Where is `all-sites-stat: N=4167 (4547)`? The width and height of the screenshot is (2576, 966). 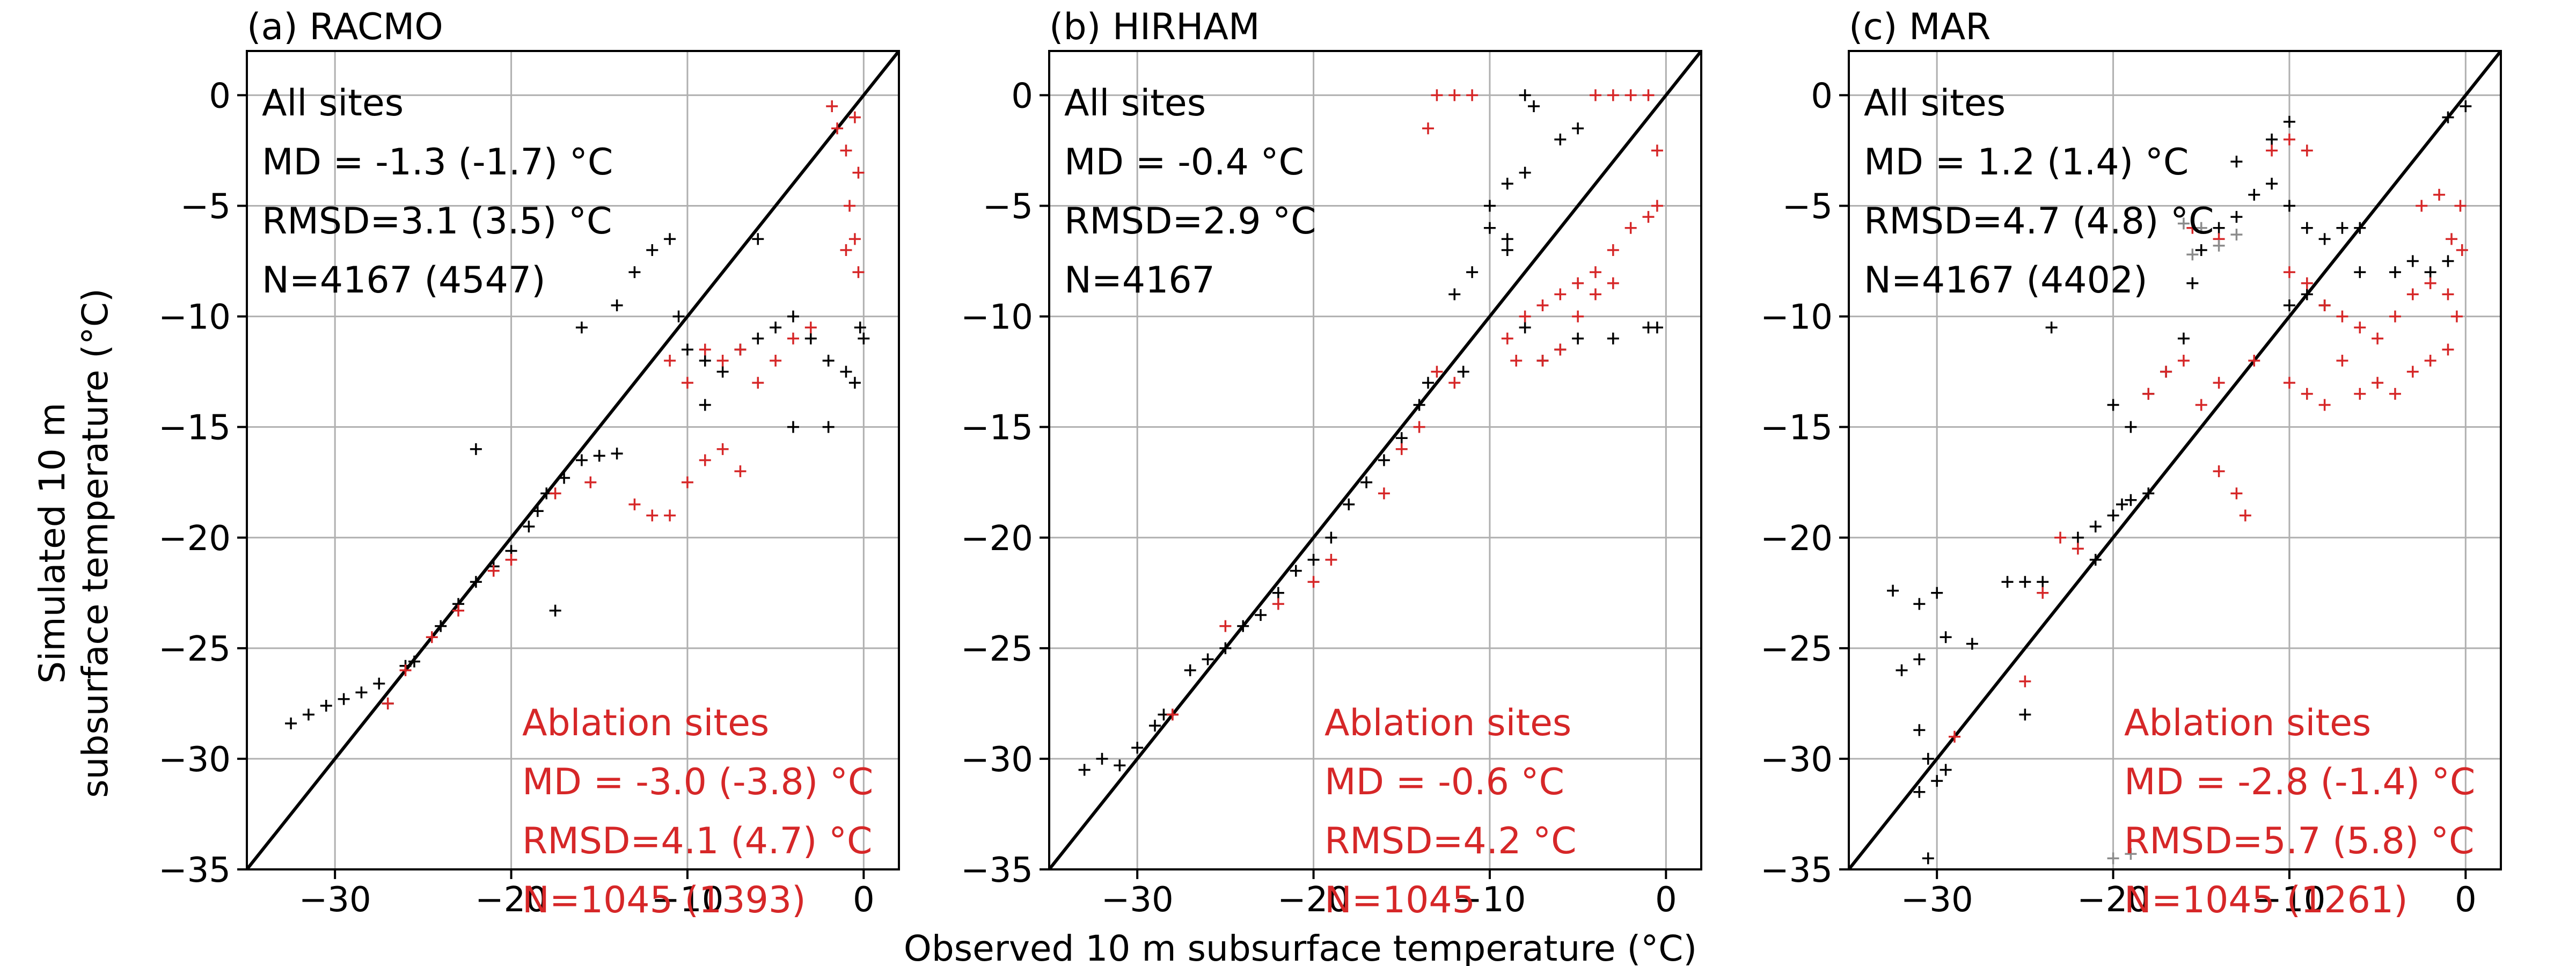
all-sites-stat: N=4167 (4547) is located at coordinates (404, 280).